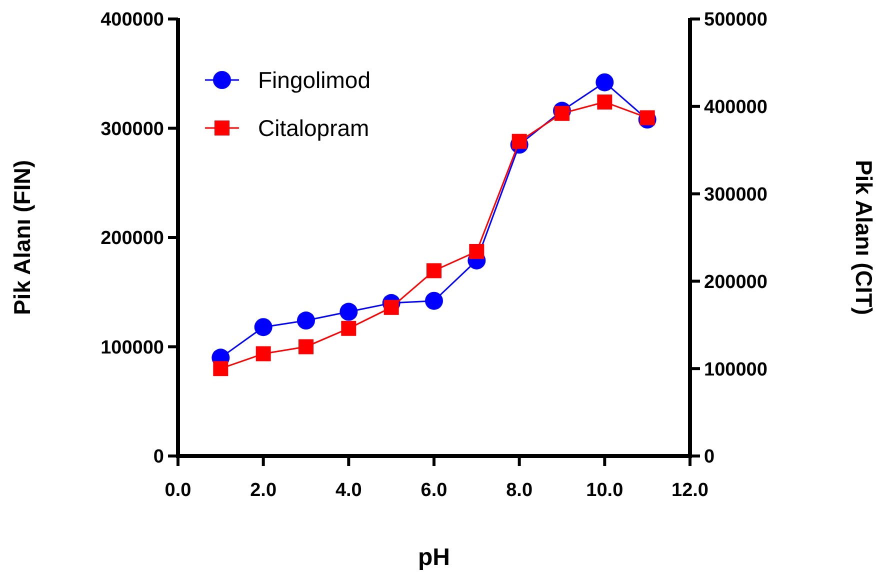 The height and width of the screenshot is (581, 884). I want to click on y2-tick-label: 300000, so click(736, 195).